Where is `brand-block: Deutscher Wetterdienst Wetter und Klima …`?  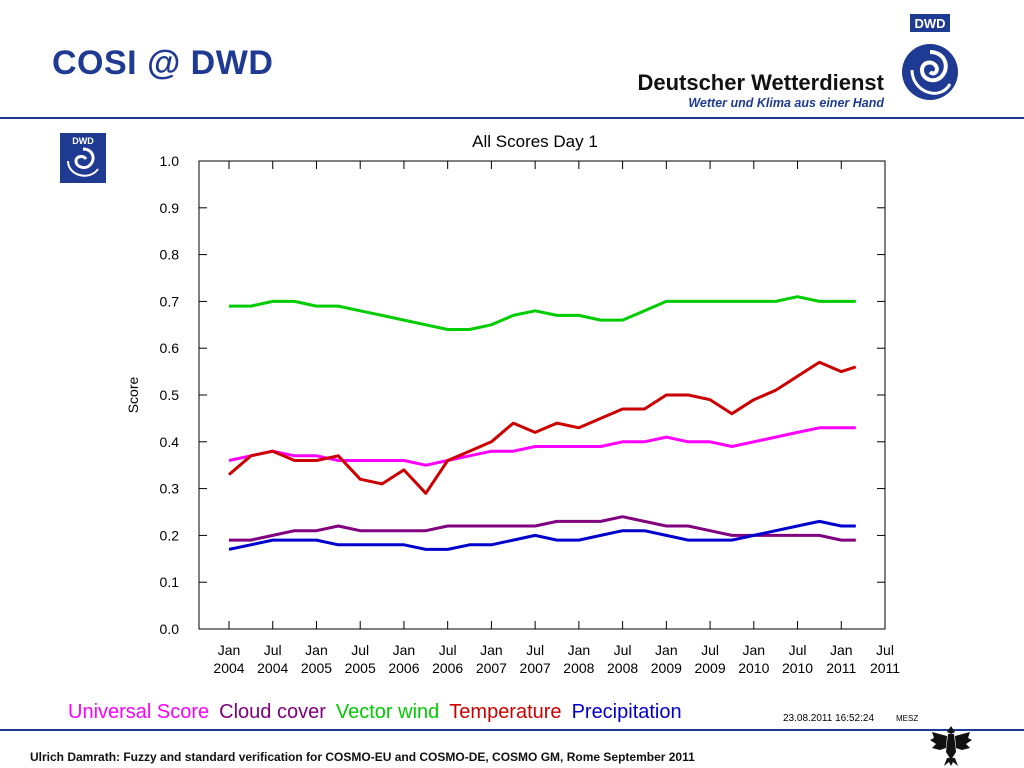
brand-block: Deutscher Wetterdienst Wetter und Klima … is located at coordinates (760, 90).